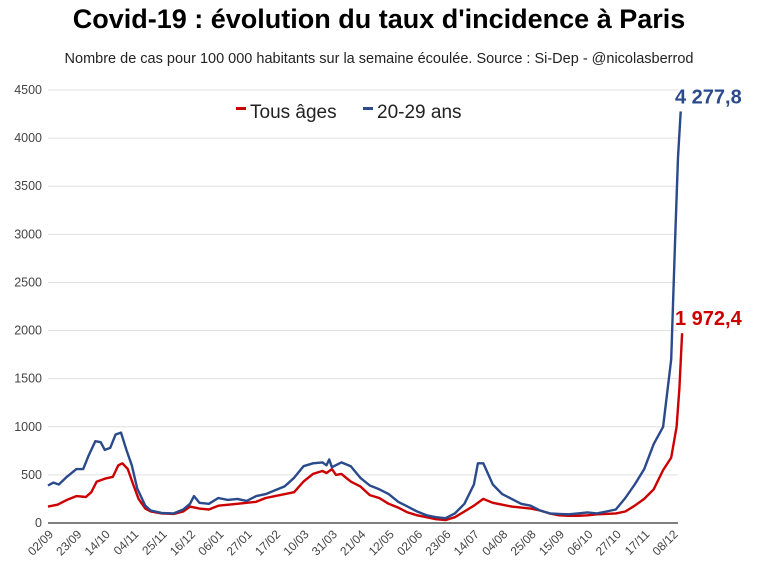  I want to click on end-value-label: 4 277,8, so click(708, 97).